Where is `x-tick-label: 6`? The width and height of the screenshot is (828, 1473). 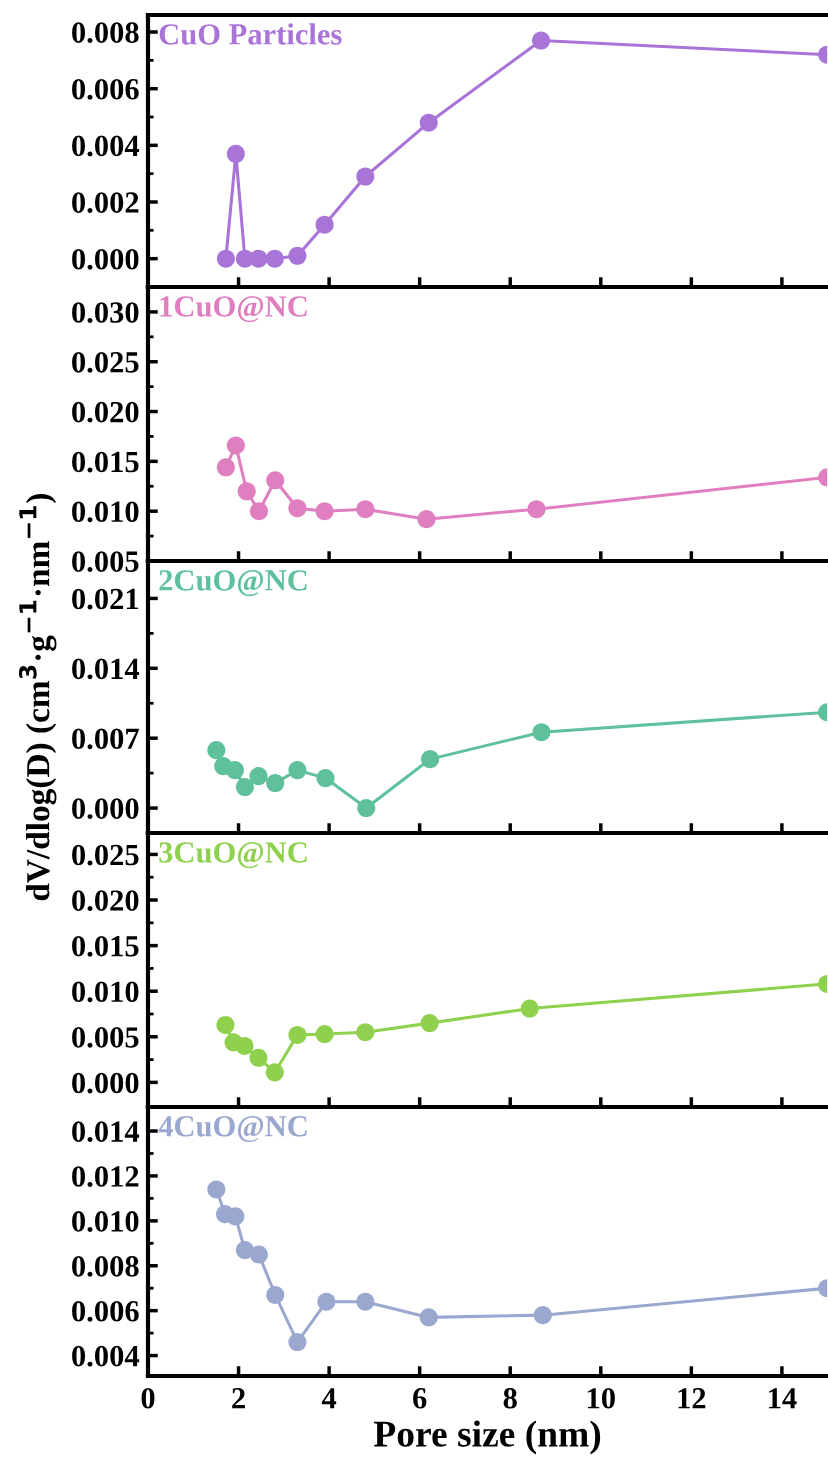
x-tick-label: 6 is located at coordinates (420, 1398).